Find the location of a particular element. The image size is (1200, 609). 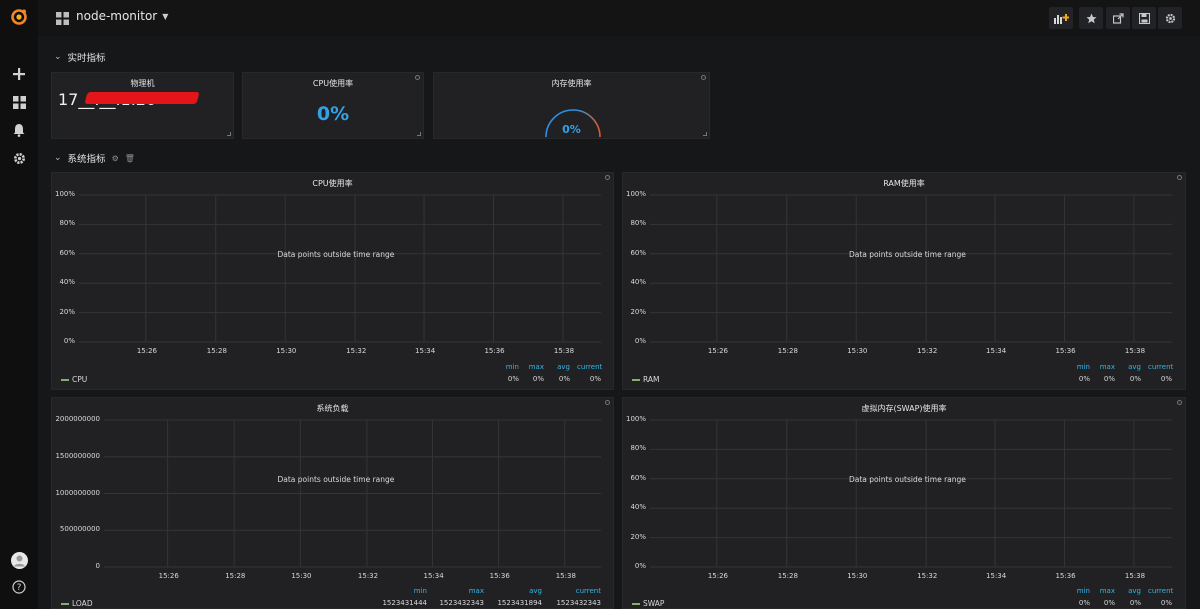

legend-series-name: SWAP is located at coordinates (654, 603).